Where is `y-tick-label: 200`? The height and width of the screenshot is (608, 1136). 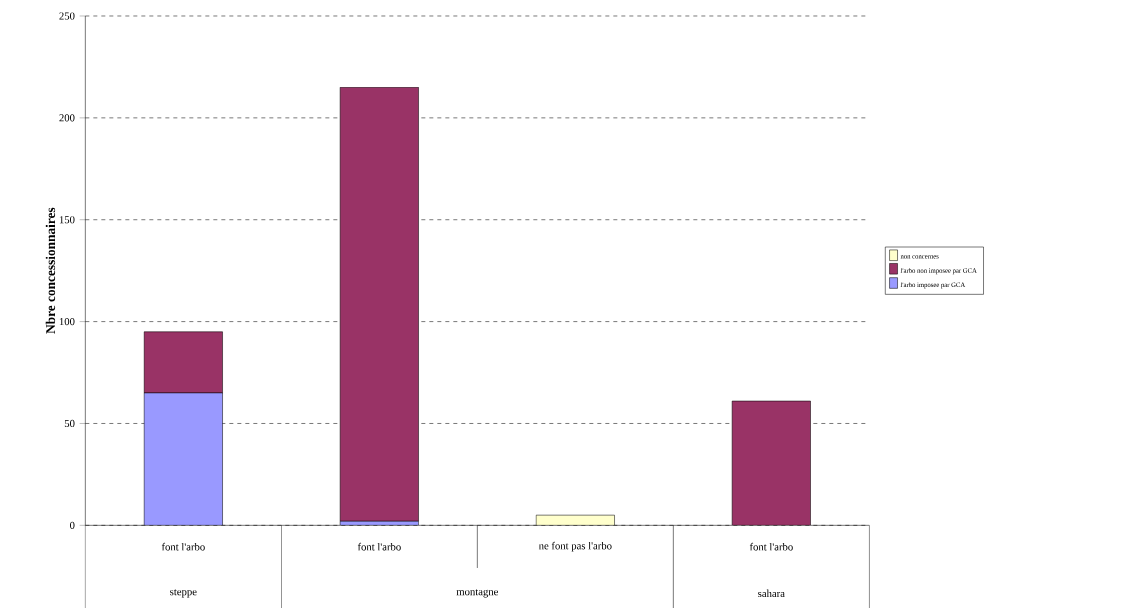
y-tick-label: 200 is located at coordinates (67, 118).